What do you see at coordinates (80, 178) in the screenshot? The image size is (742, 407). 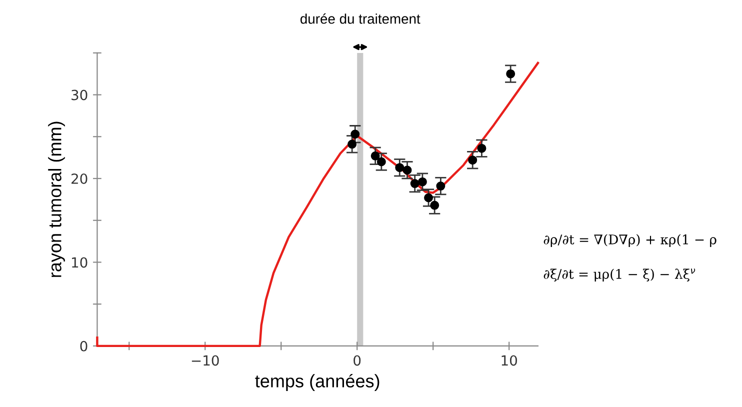 I see `y-tick-label: 20` at bounding box center [80, 178].